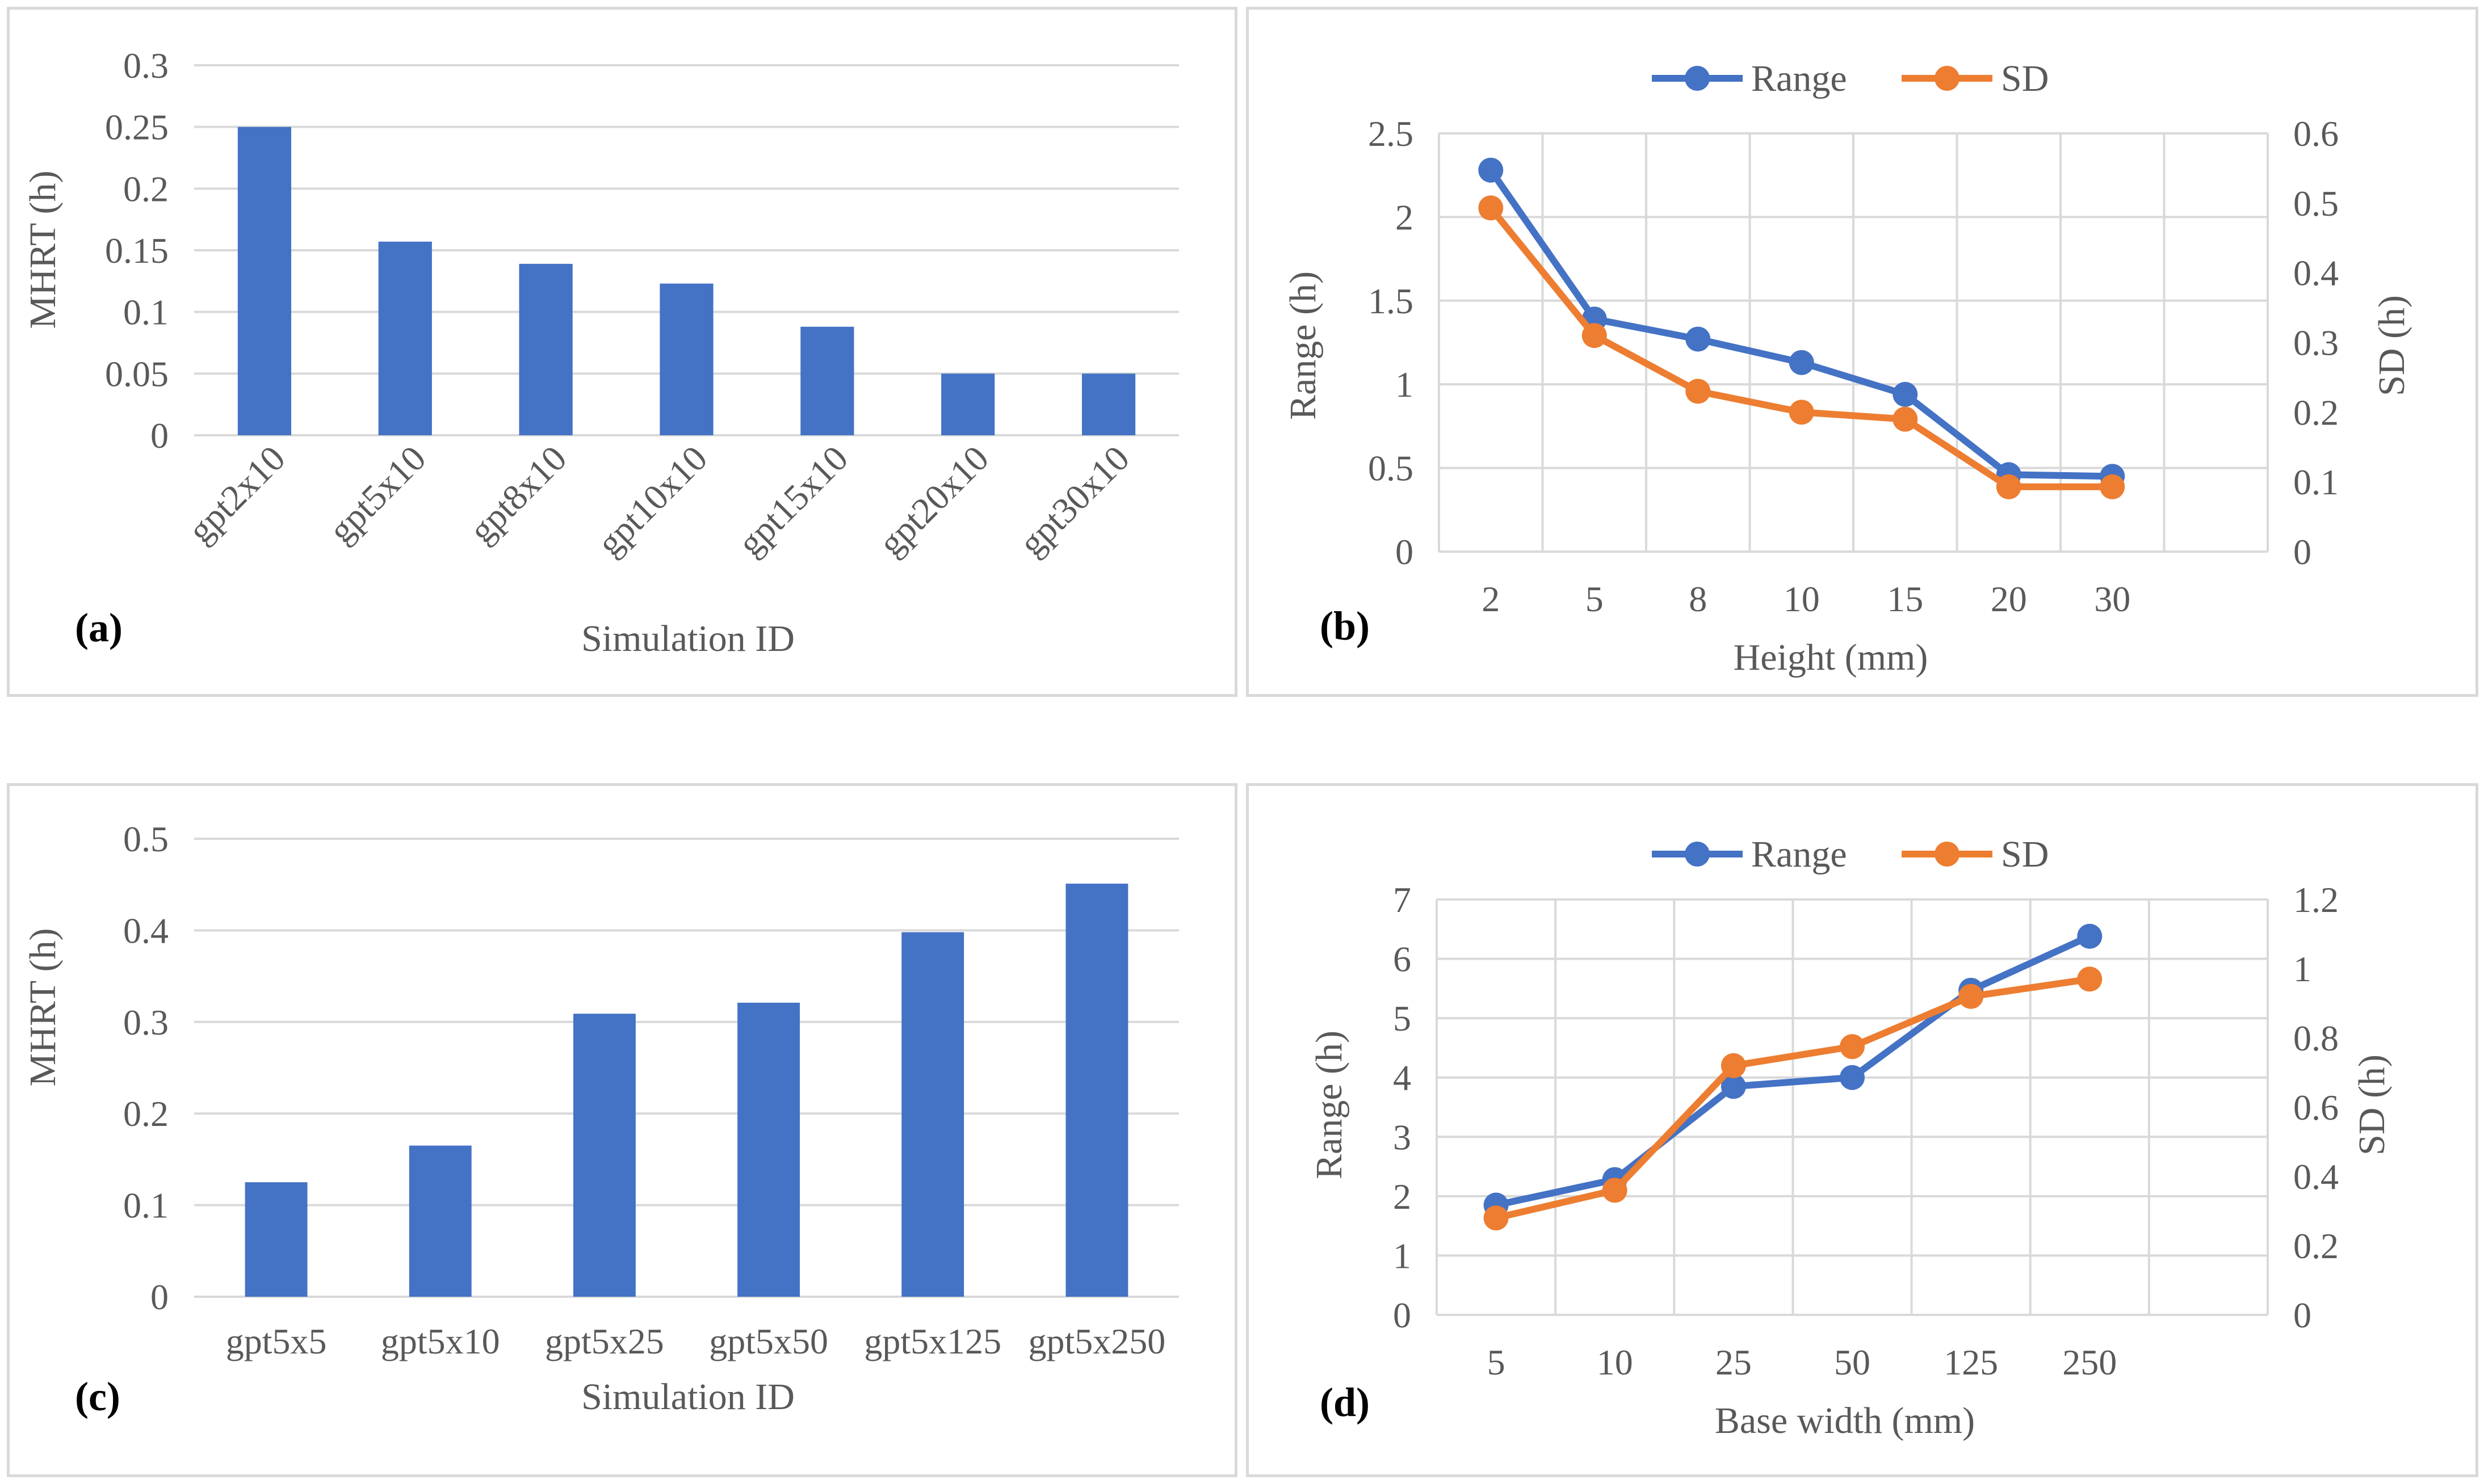 This screenshot has width=2484, height=1484. I want to click on y2-tick-label: 0.4, so click(2316, 1177).